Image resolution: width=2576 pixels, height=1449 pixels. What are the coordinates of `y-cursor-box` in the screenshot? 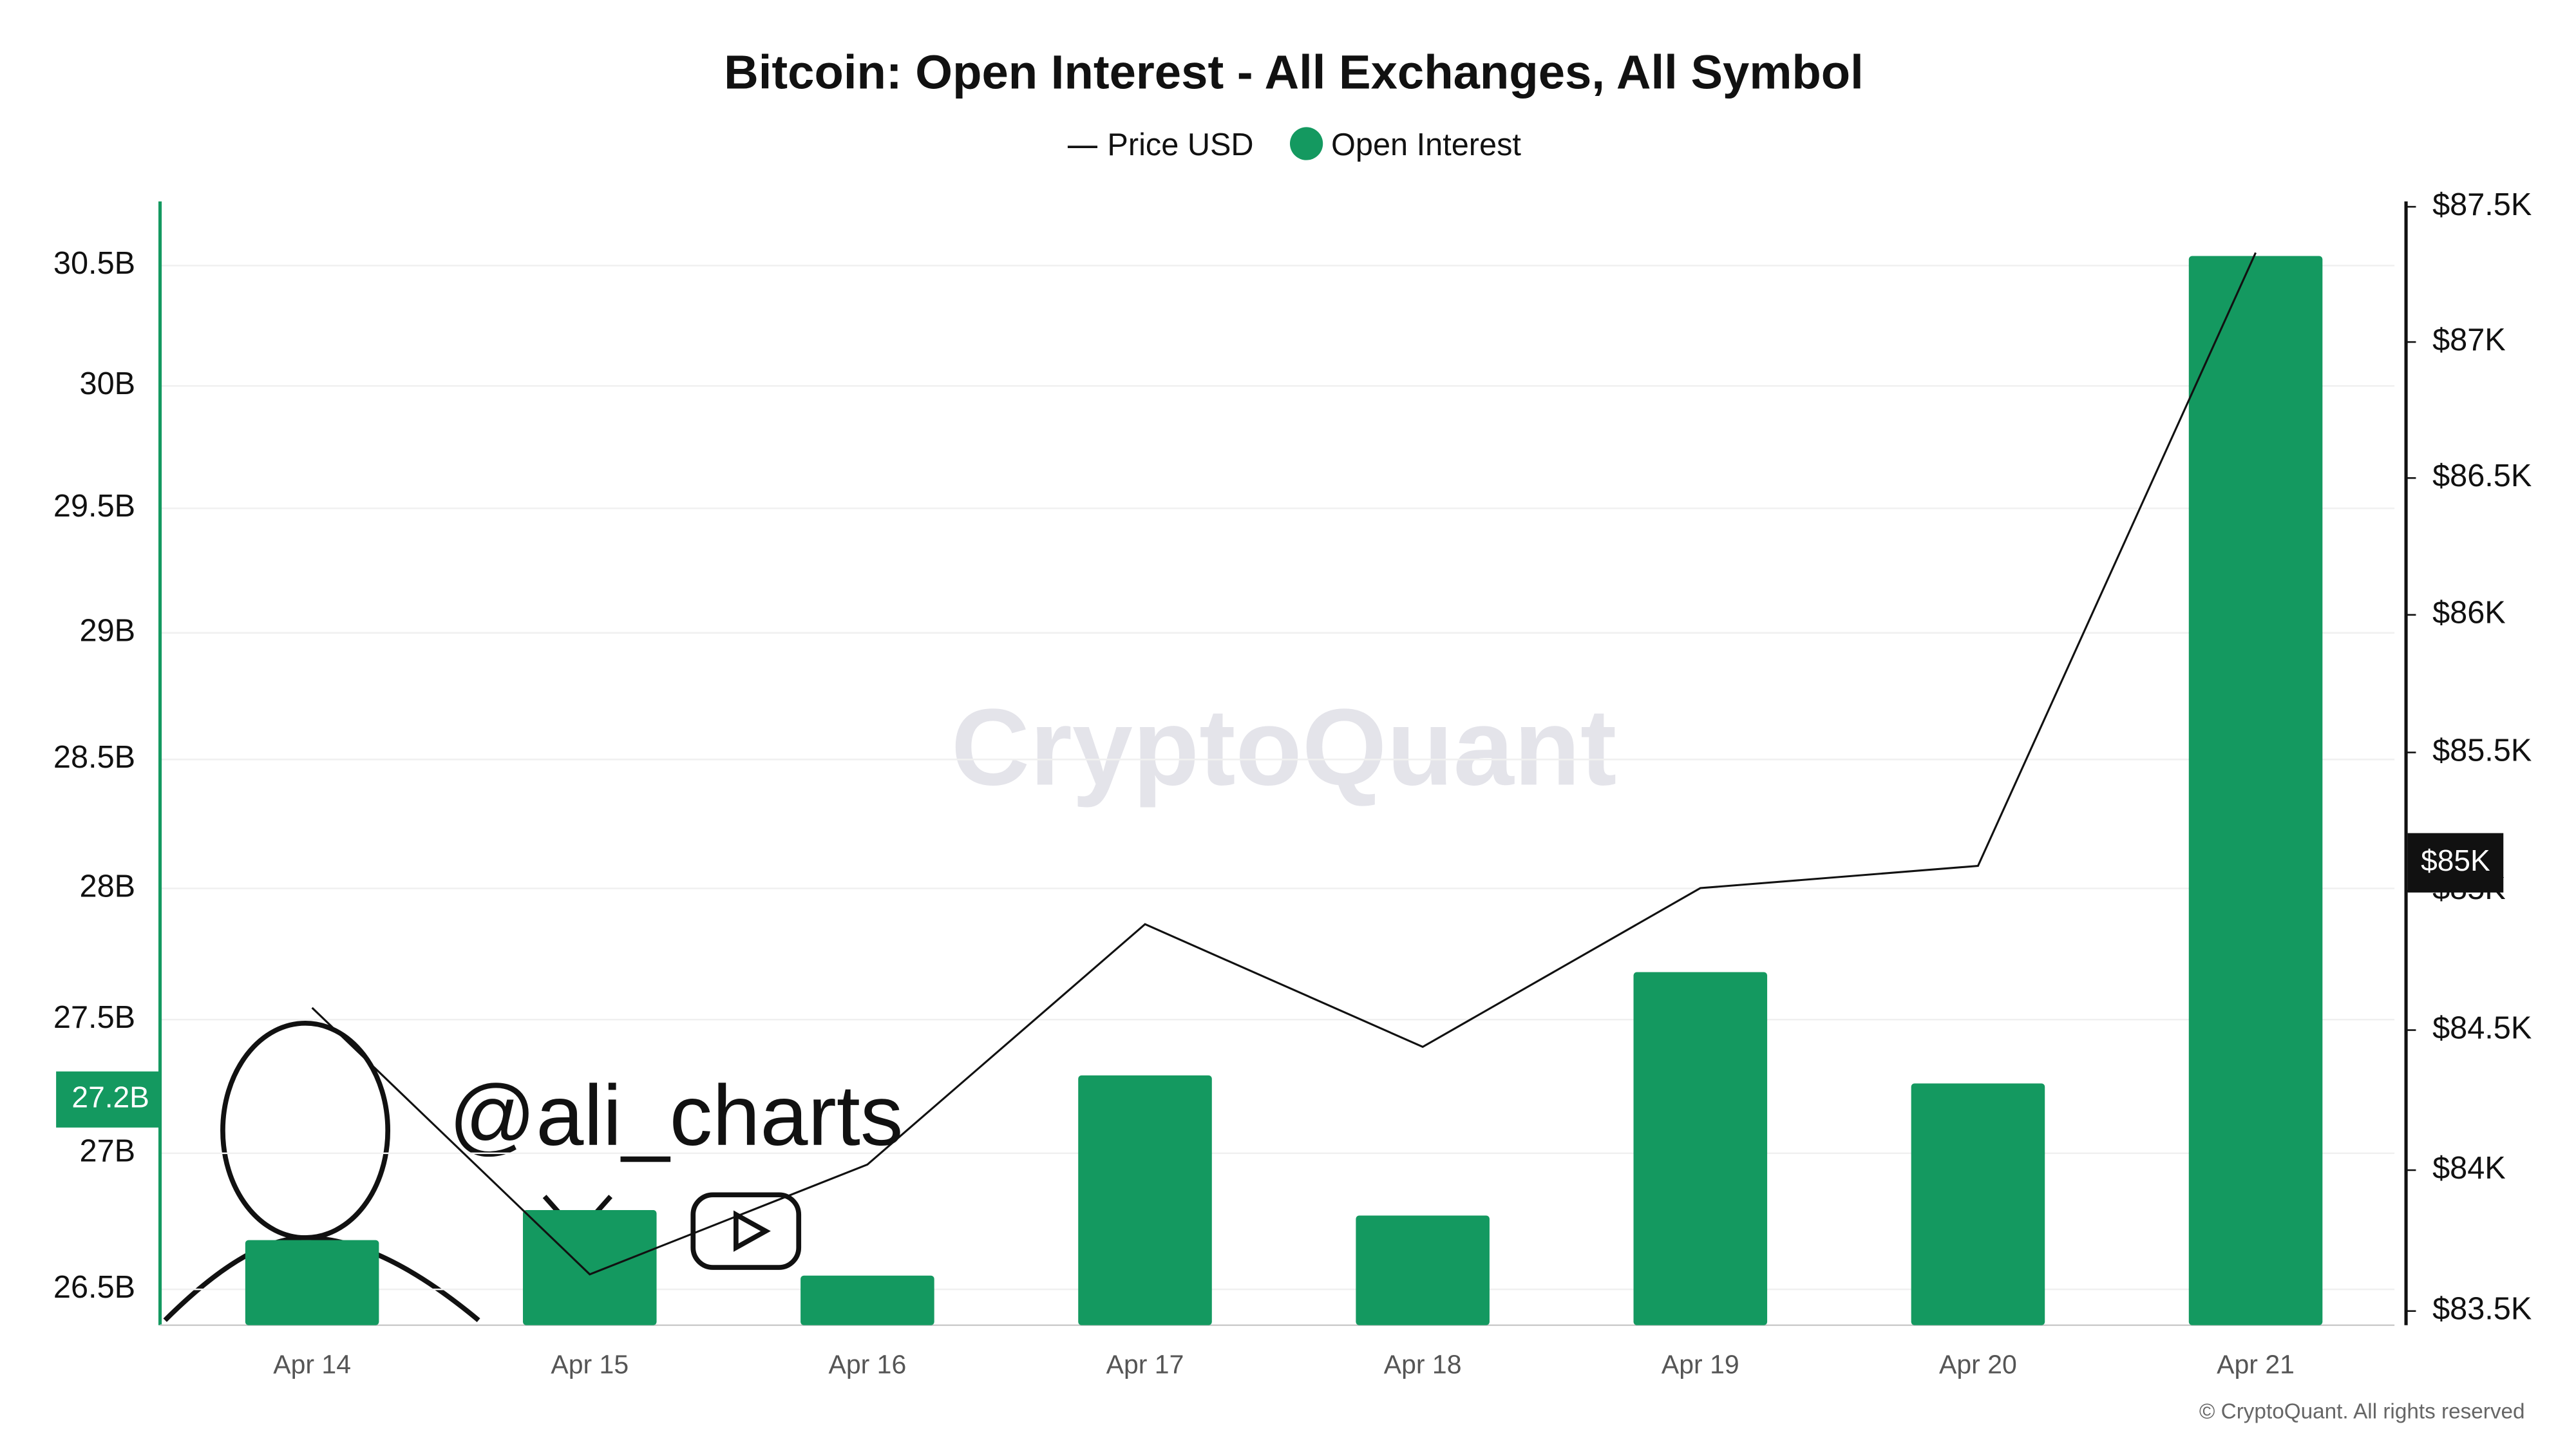 It's located at (108, 1099).